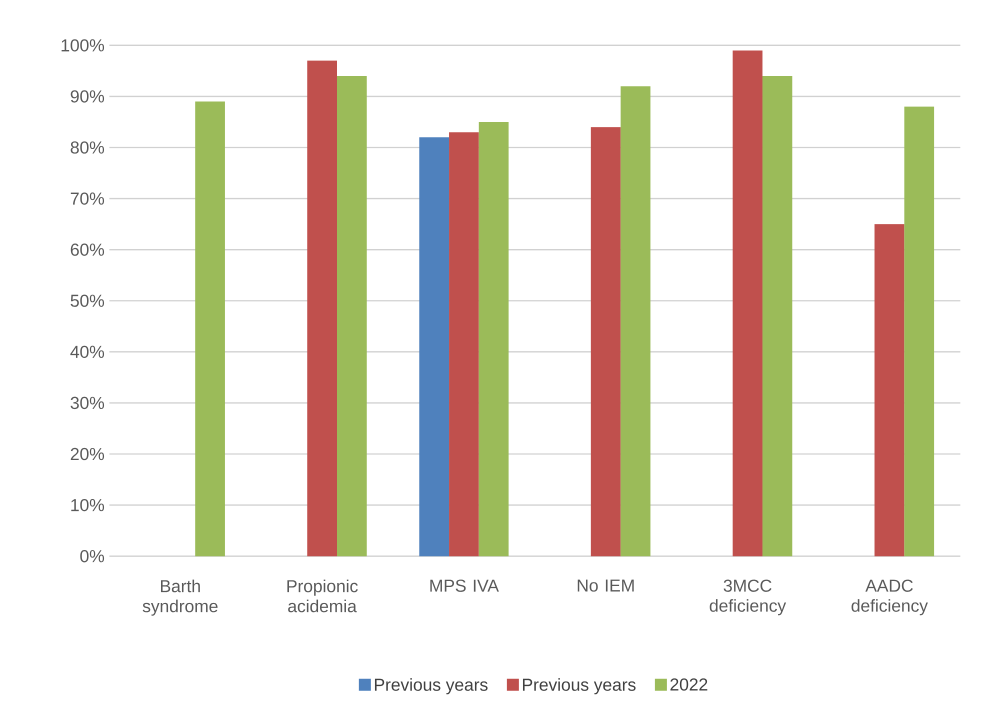 Image resolution: width=987 pixels, height=715 pixels. Describe the element at coordinates (322, 596) in the screenshot. I see `x-tick-label: Propionic acidemia` at that location.